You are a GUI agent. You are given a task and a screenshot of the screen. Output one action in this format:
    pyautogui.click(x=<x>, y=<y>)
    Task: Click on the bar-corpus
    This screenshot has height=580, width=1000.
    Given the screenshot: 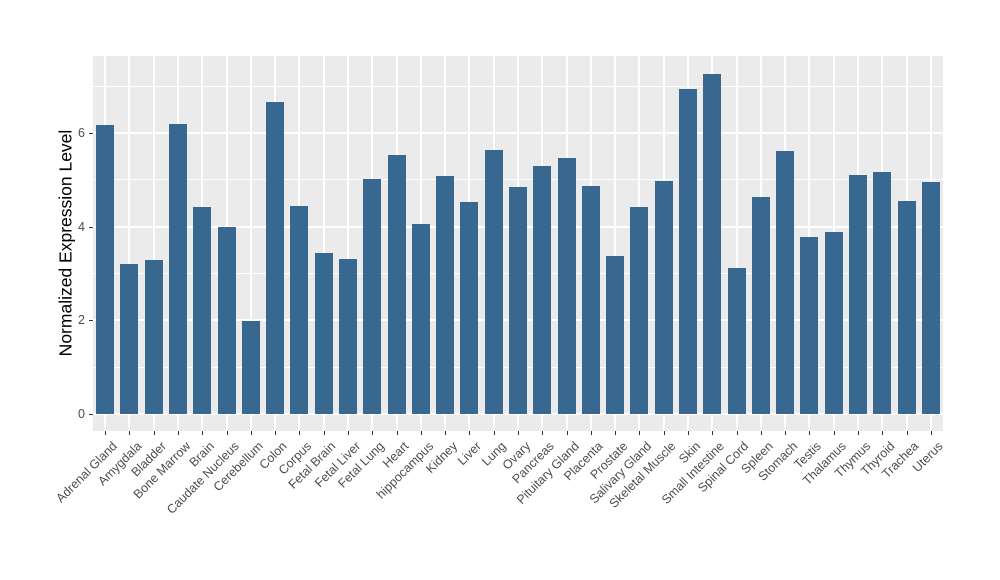 What is the action you would take?
    pyautogui.click(x=299, y=310)
    